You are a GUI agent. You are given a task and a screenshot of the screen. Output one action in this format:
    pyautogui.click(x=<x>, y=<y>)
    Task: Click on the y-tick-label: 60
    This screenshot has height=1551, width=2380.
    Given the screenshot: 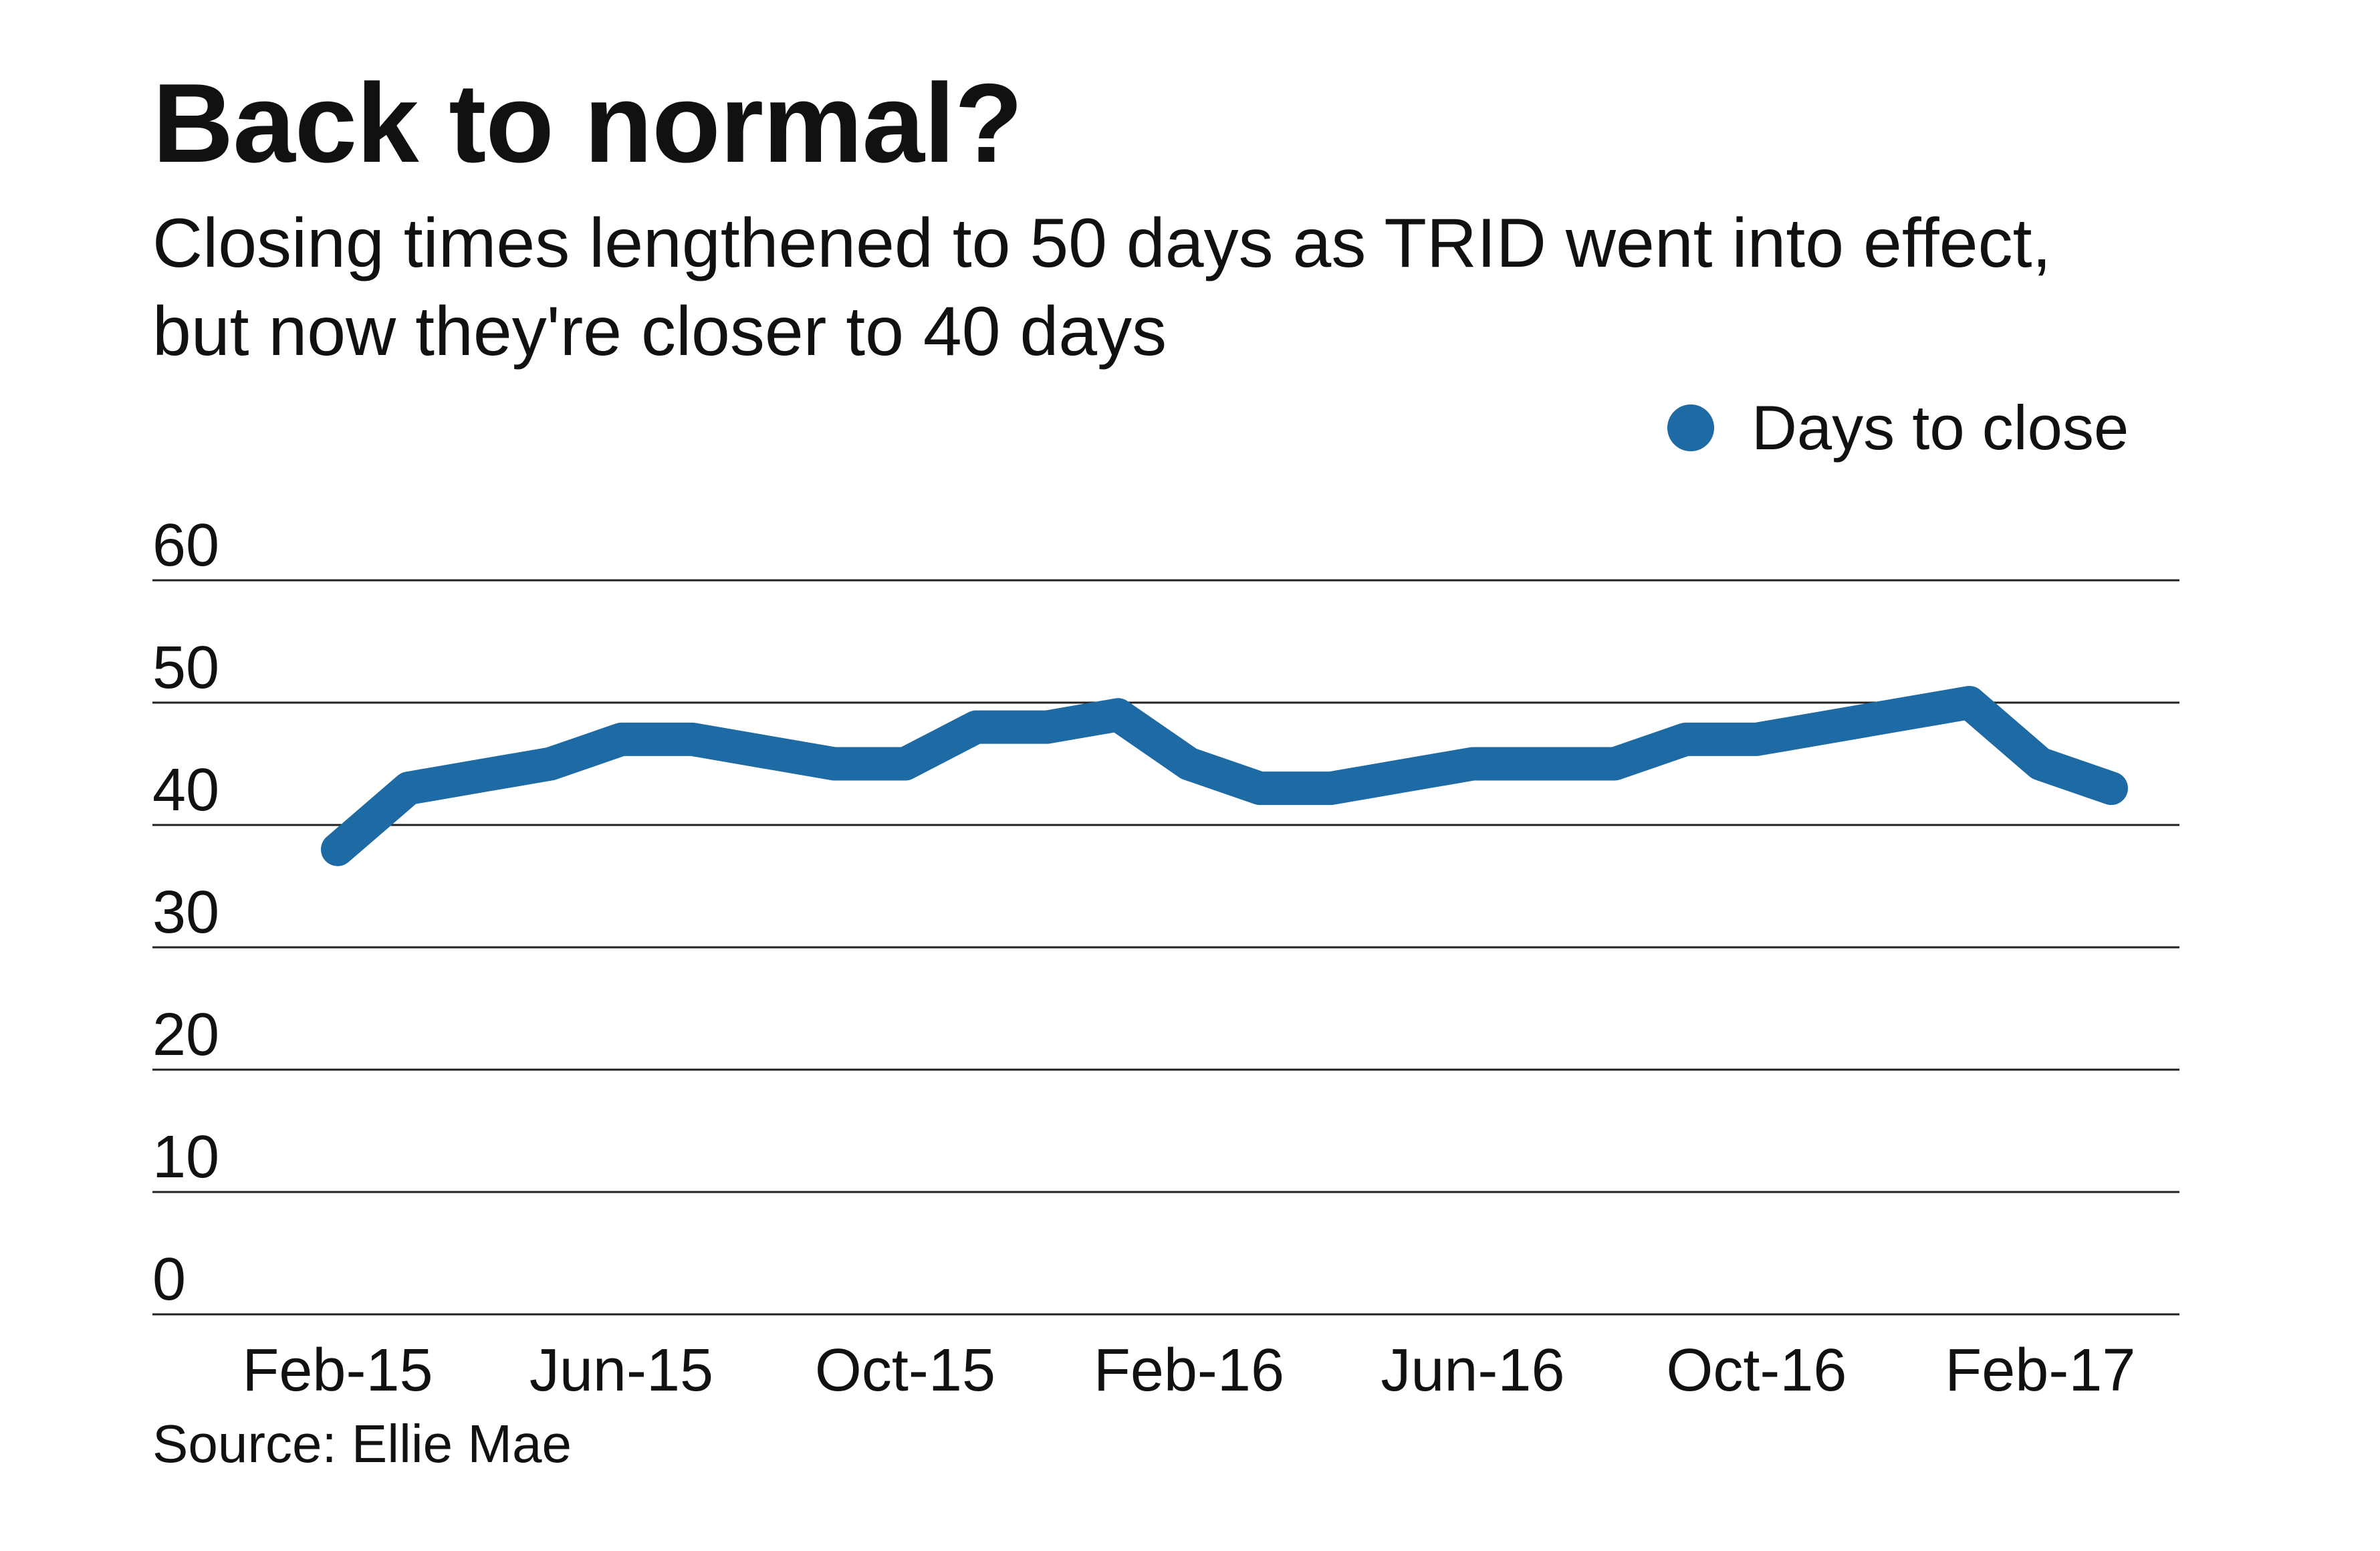 What is the action you would take?
    pyautogui.click(x=185, y=545)
    